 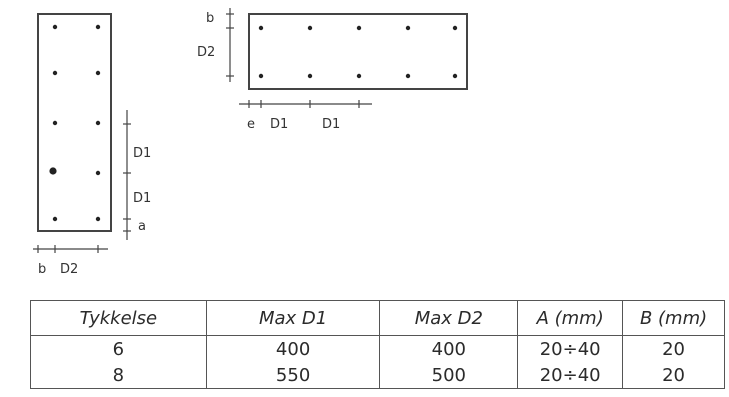 I want to click on table-row: 6 400 400 20÷40 20, so click(x=377, y=348).